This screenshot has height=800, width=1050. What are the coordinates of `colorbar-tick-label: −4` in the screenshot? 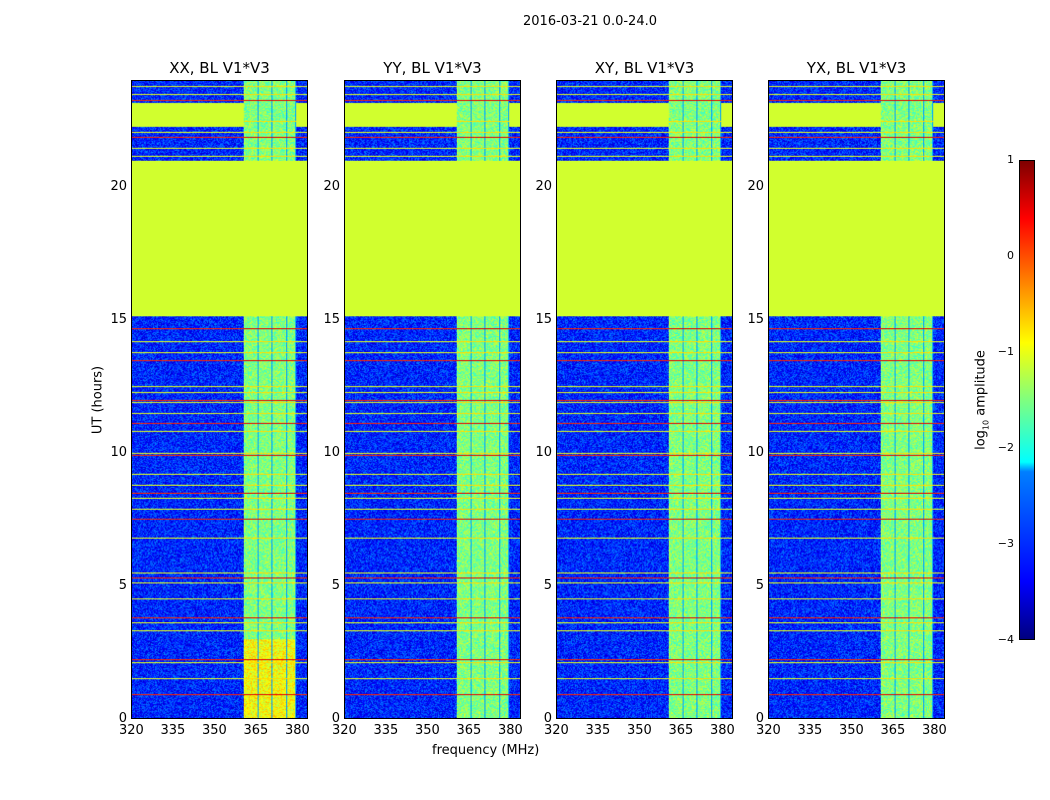 It's located at (1005, 639).